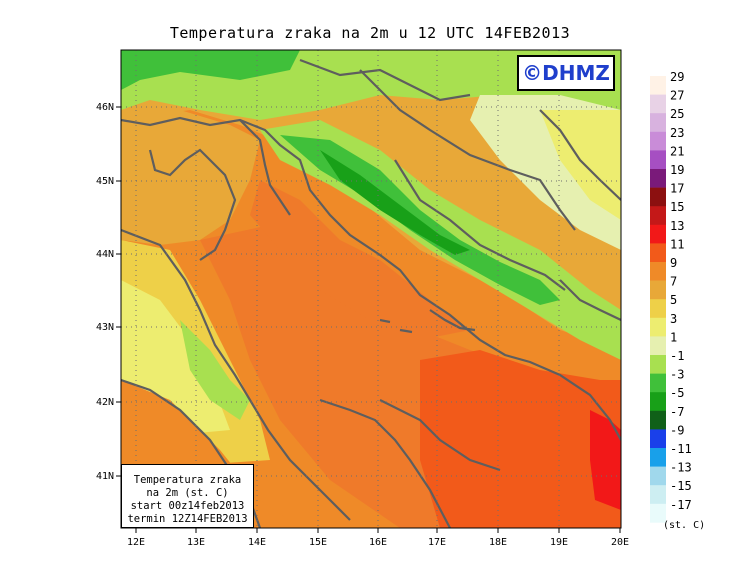 Image resolution: width=740 pixels, height=582 pixels. Describe the element at coordinates (187, 519) in the screenshot. I see `info-line: termin 12Z14FEB2013` at that location.